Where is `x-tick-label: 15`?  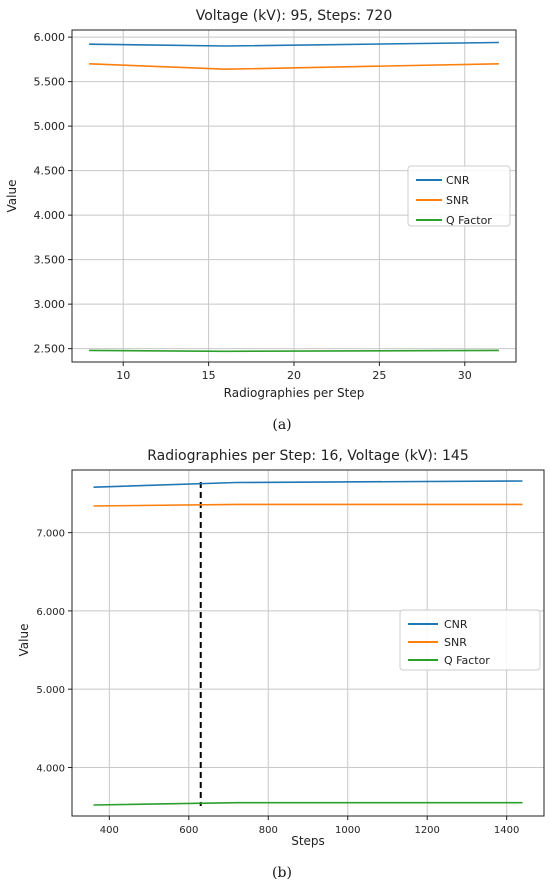 x-tick-label: 15 is located at coordinates (209, 375).